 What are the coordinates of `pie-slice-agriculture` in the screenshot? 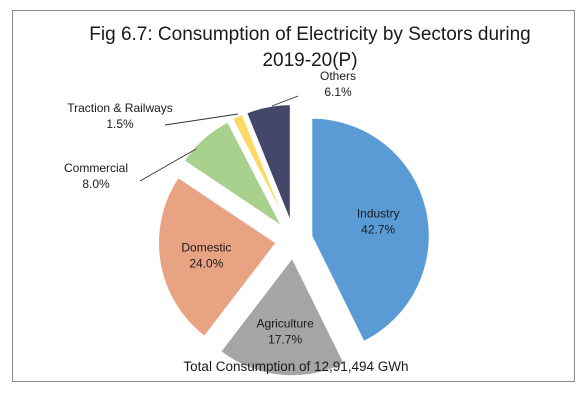 It's located at (282, 316).